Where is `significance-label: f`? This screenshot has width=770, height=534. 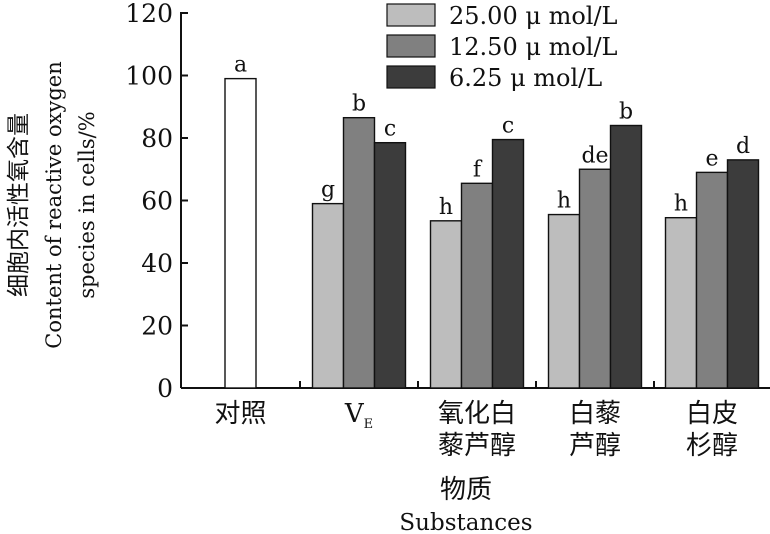
significance-label: f is located at coordinates (478, 169).